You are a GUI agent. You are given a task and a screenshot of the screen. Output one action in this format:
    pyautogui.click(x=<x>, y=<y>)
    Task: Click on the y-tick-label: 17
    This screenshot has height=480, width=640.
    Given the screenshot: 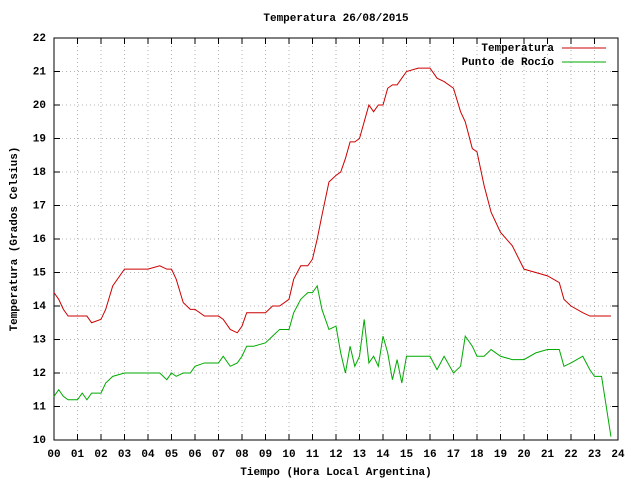 What is the action you would take?
    pyautogui.click(x=39, y=206)
    